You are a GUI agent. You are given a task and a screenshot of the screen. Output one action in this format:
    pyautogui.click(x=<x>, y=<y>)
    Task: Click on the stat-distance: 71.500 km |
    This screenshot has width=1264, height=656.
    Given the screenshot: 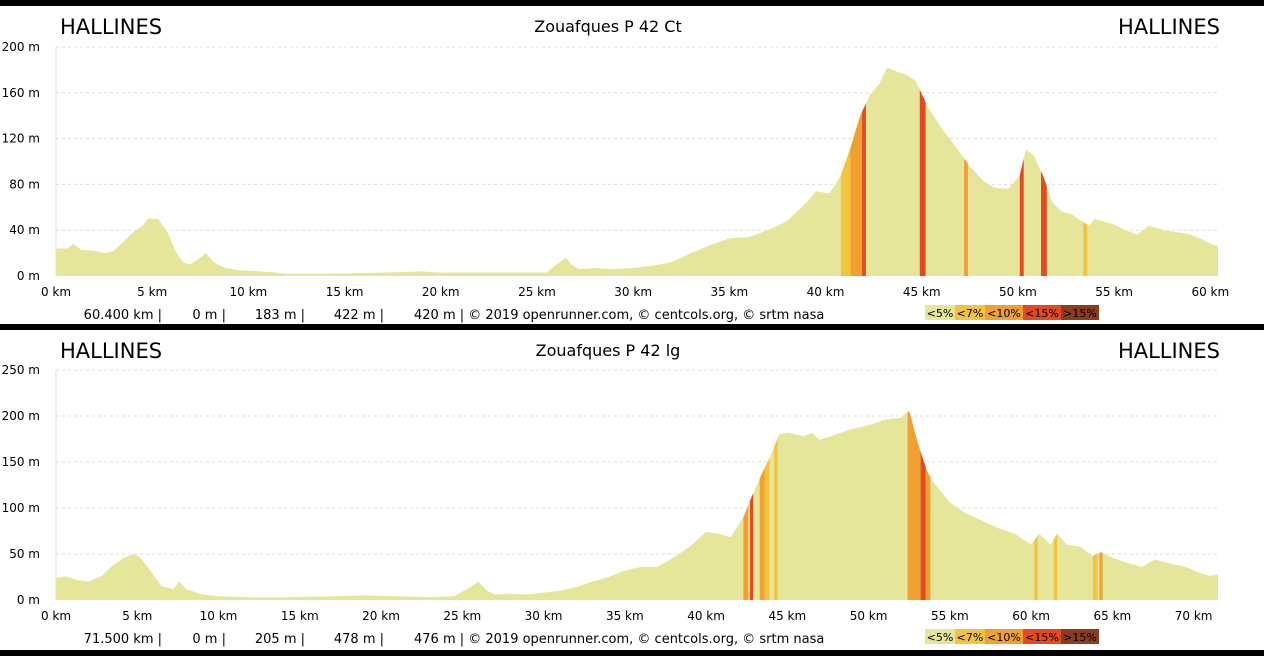 What is the action you would take?
    pyautogui.click(x=123, y=639)
    